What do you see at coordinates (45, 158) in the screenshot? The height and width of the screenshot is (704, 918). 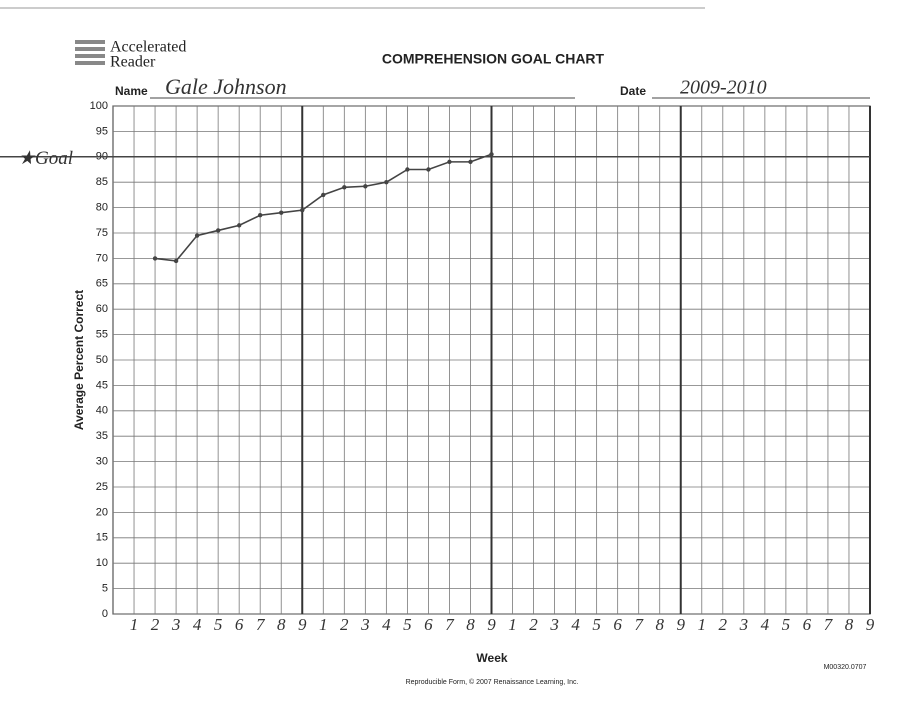 I see `goal-label: ★Goal` at bounding box center [45, 158].